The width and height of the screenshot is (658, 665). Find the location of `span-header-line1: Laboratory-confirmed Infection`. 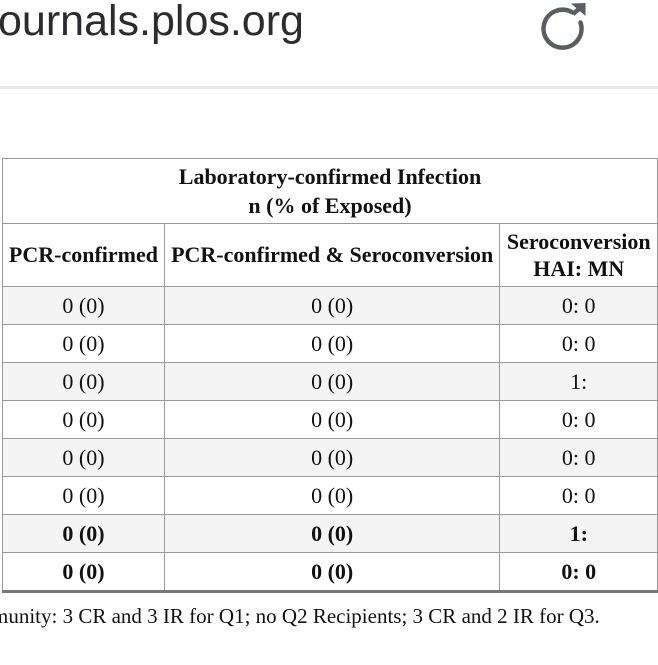

span-header-line1: Laboratory-confirmed Infection is located at coordinates (330, 176).